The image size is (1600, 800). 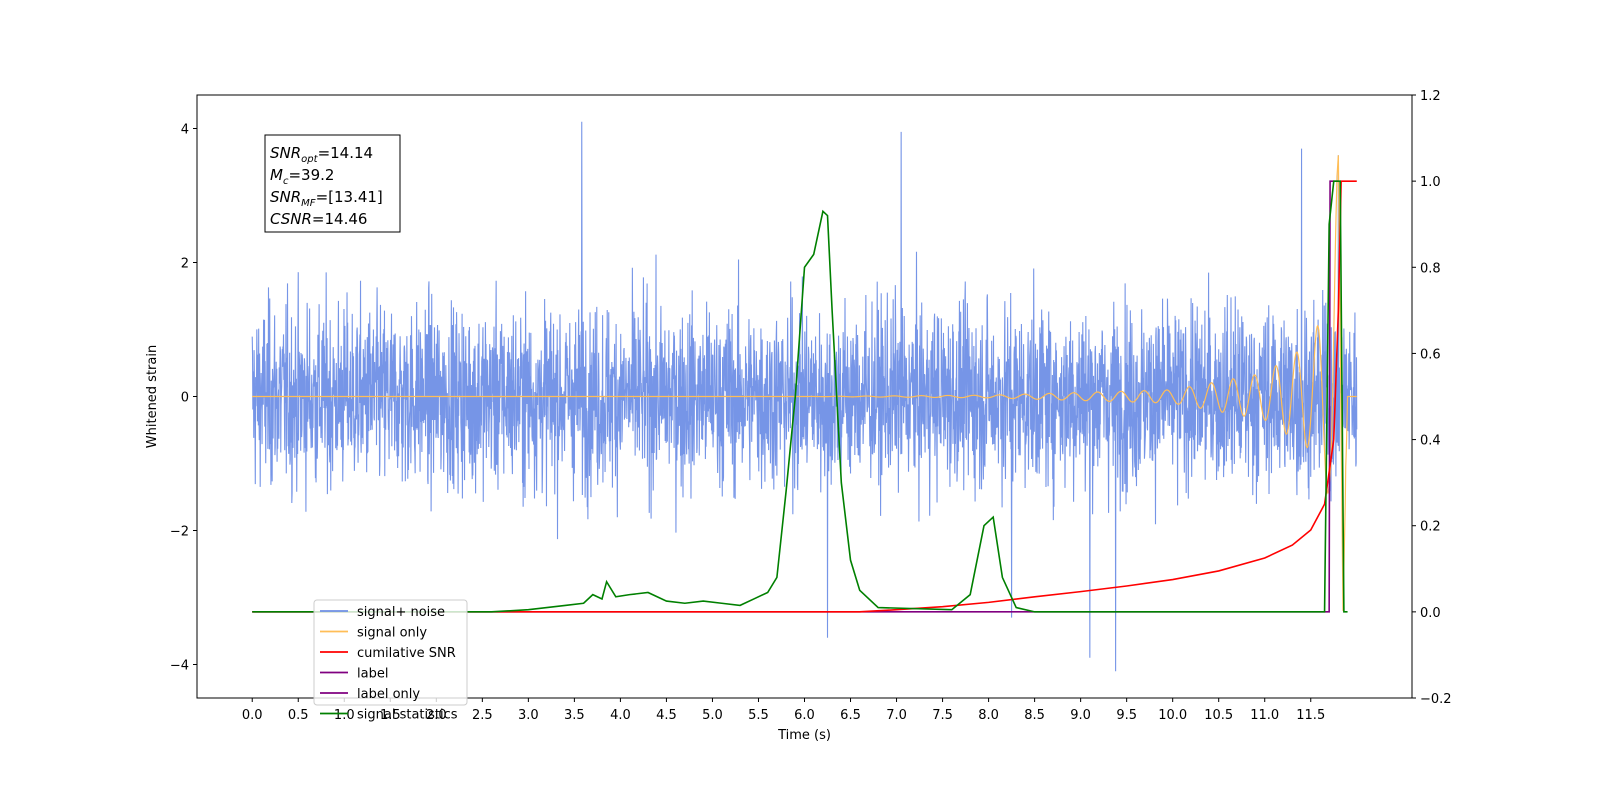 What do you see at coordinates (988, 715) in the screenshot?
I see `x-tick-label: 8.0` at bounding box center [988, 715].